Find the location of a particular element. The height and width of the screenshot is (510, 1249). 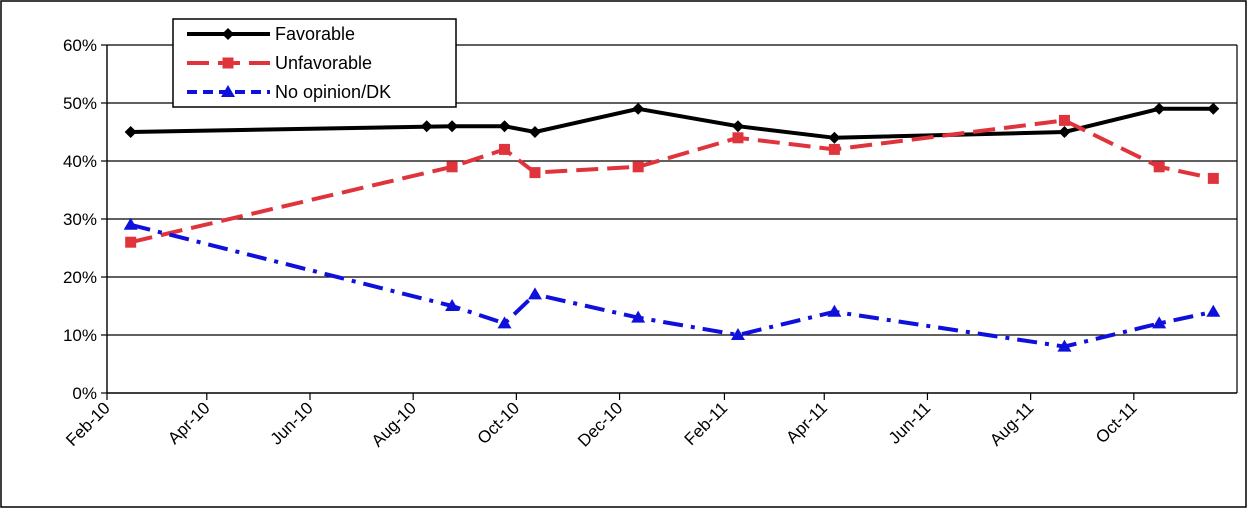

legend-label: Favorable is located at coordinates (315, 34).